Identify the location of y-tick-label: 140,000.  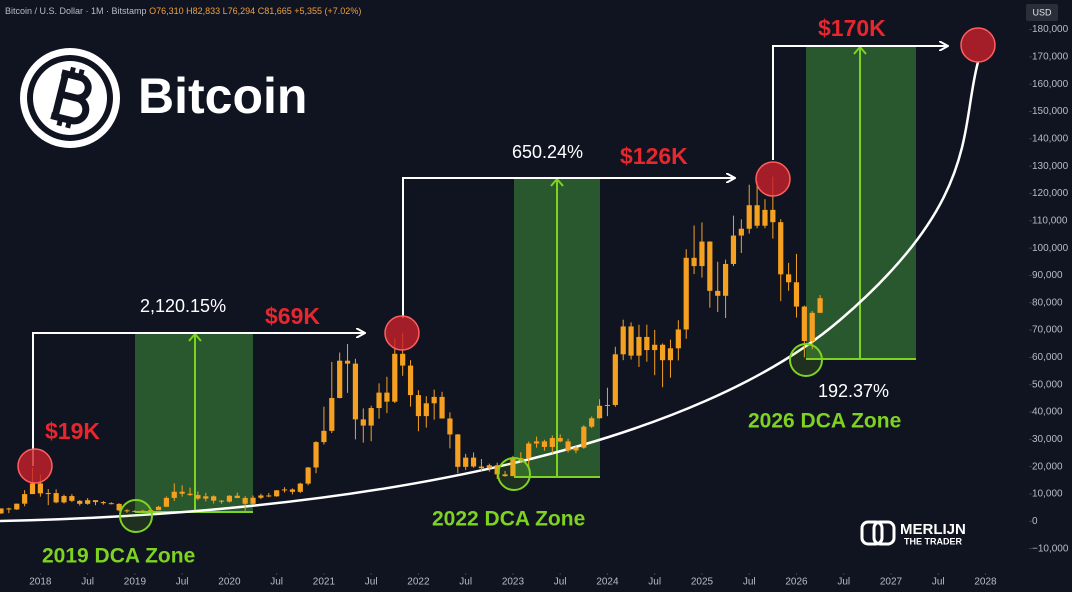
(1050, 138).